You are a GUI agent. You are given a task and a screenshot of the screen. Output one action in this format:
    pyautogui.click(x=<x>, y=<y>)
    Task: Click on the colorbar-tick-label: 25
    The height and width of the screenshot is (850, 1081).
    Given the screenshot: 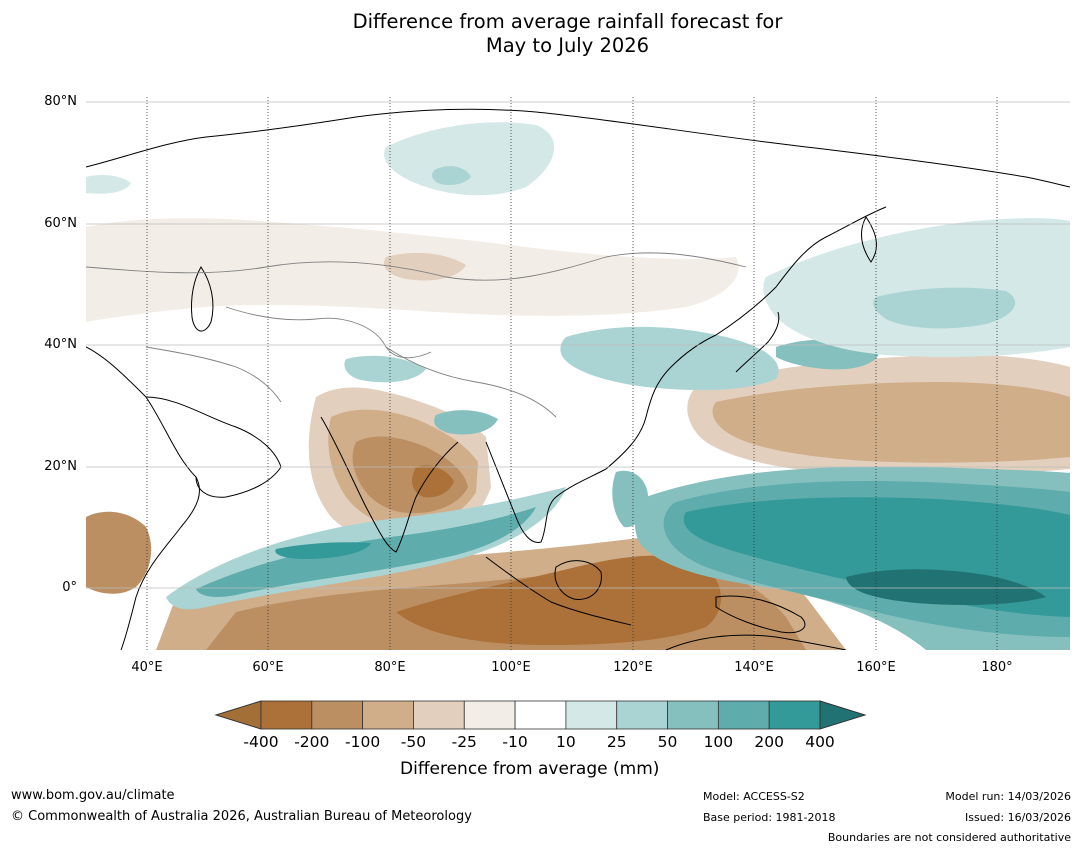 What is the action you would take?
    pyautogui.click(x=616, y=742)
    